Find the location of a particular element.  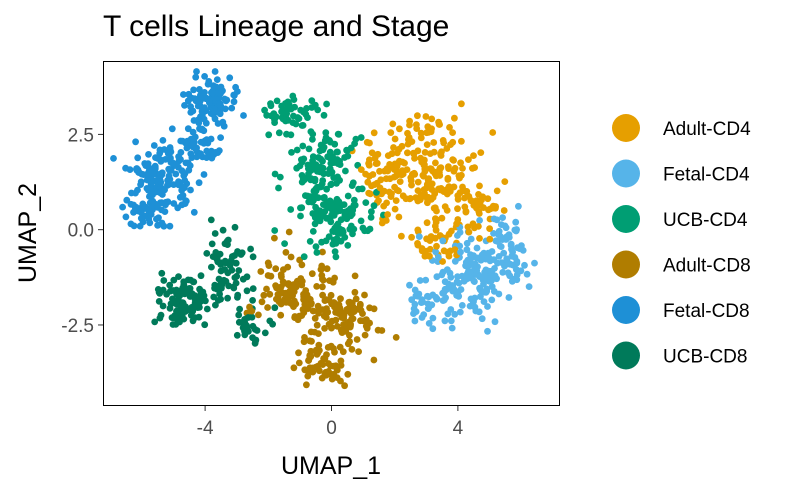

legend-label-adult-cd8: Adult-CD8 is located at coordinates (707, 266).